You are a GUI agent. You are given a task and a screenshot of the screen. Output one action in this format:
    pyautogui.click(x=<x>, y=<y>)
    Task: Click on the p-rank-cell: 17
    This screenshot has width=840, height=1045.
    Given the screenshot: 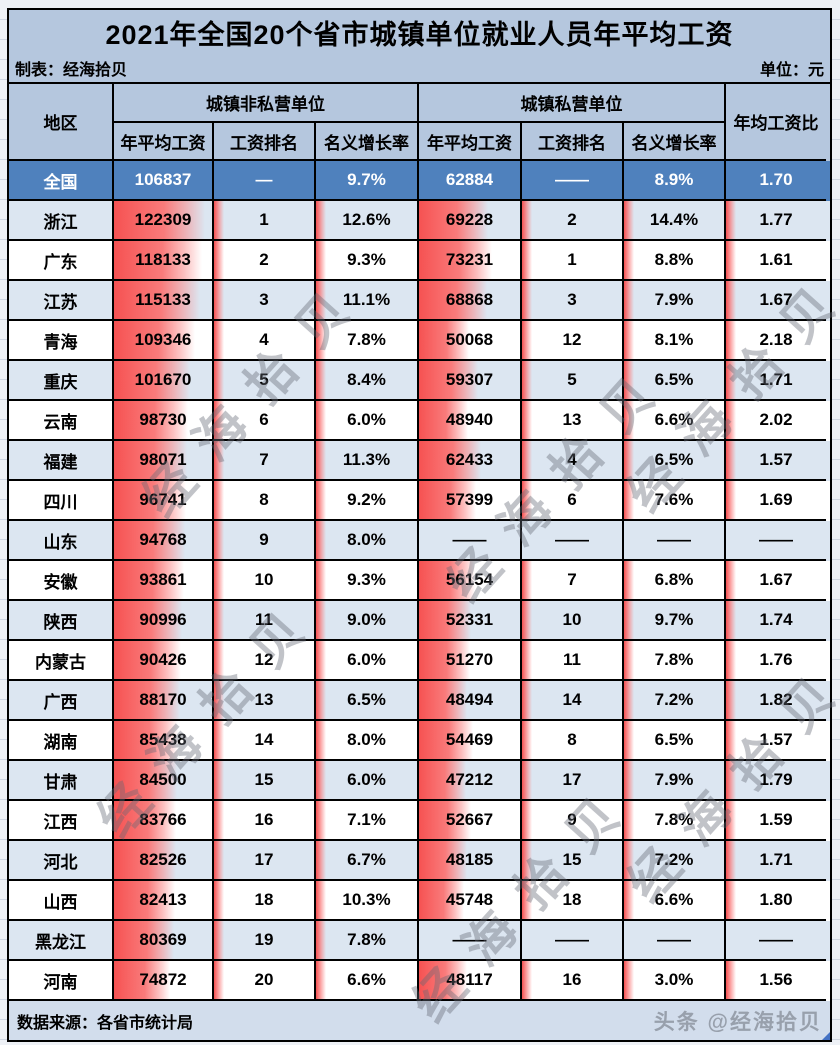 What is the action you would take?
    pyautogui.click(x=573, y=781)
    